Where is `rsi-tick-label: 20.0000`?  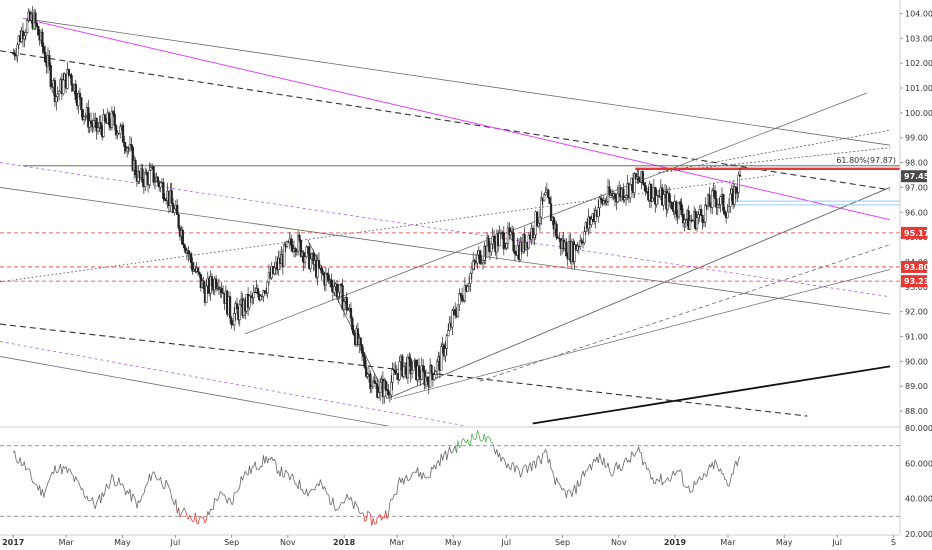 rsi-tick-label: 20.0000 is located at coordinates (918, 534).